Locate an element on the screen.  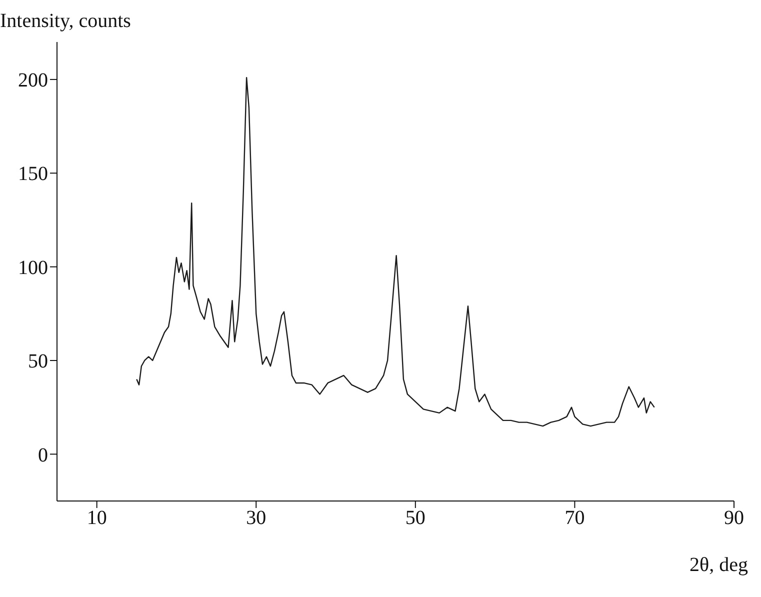
y-tick-label: 150 is located at coordinates (33, 174).